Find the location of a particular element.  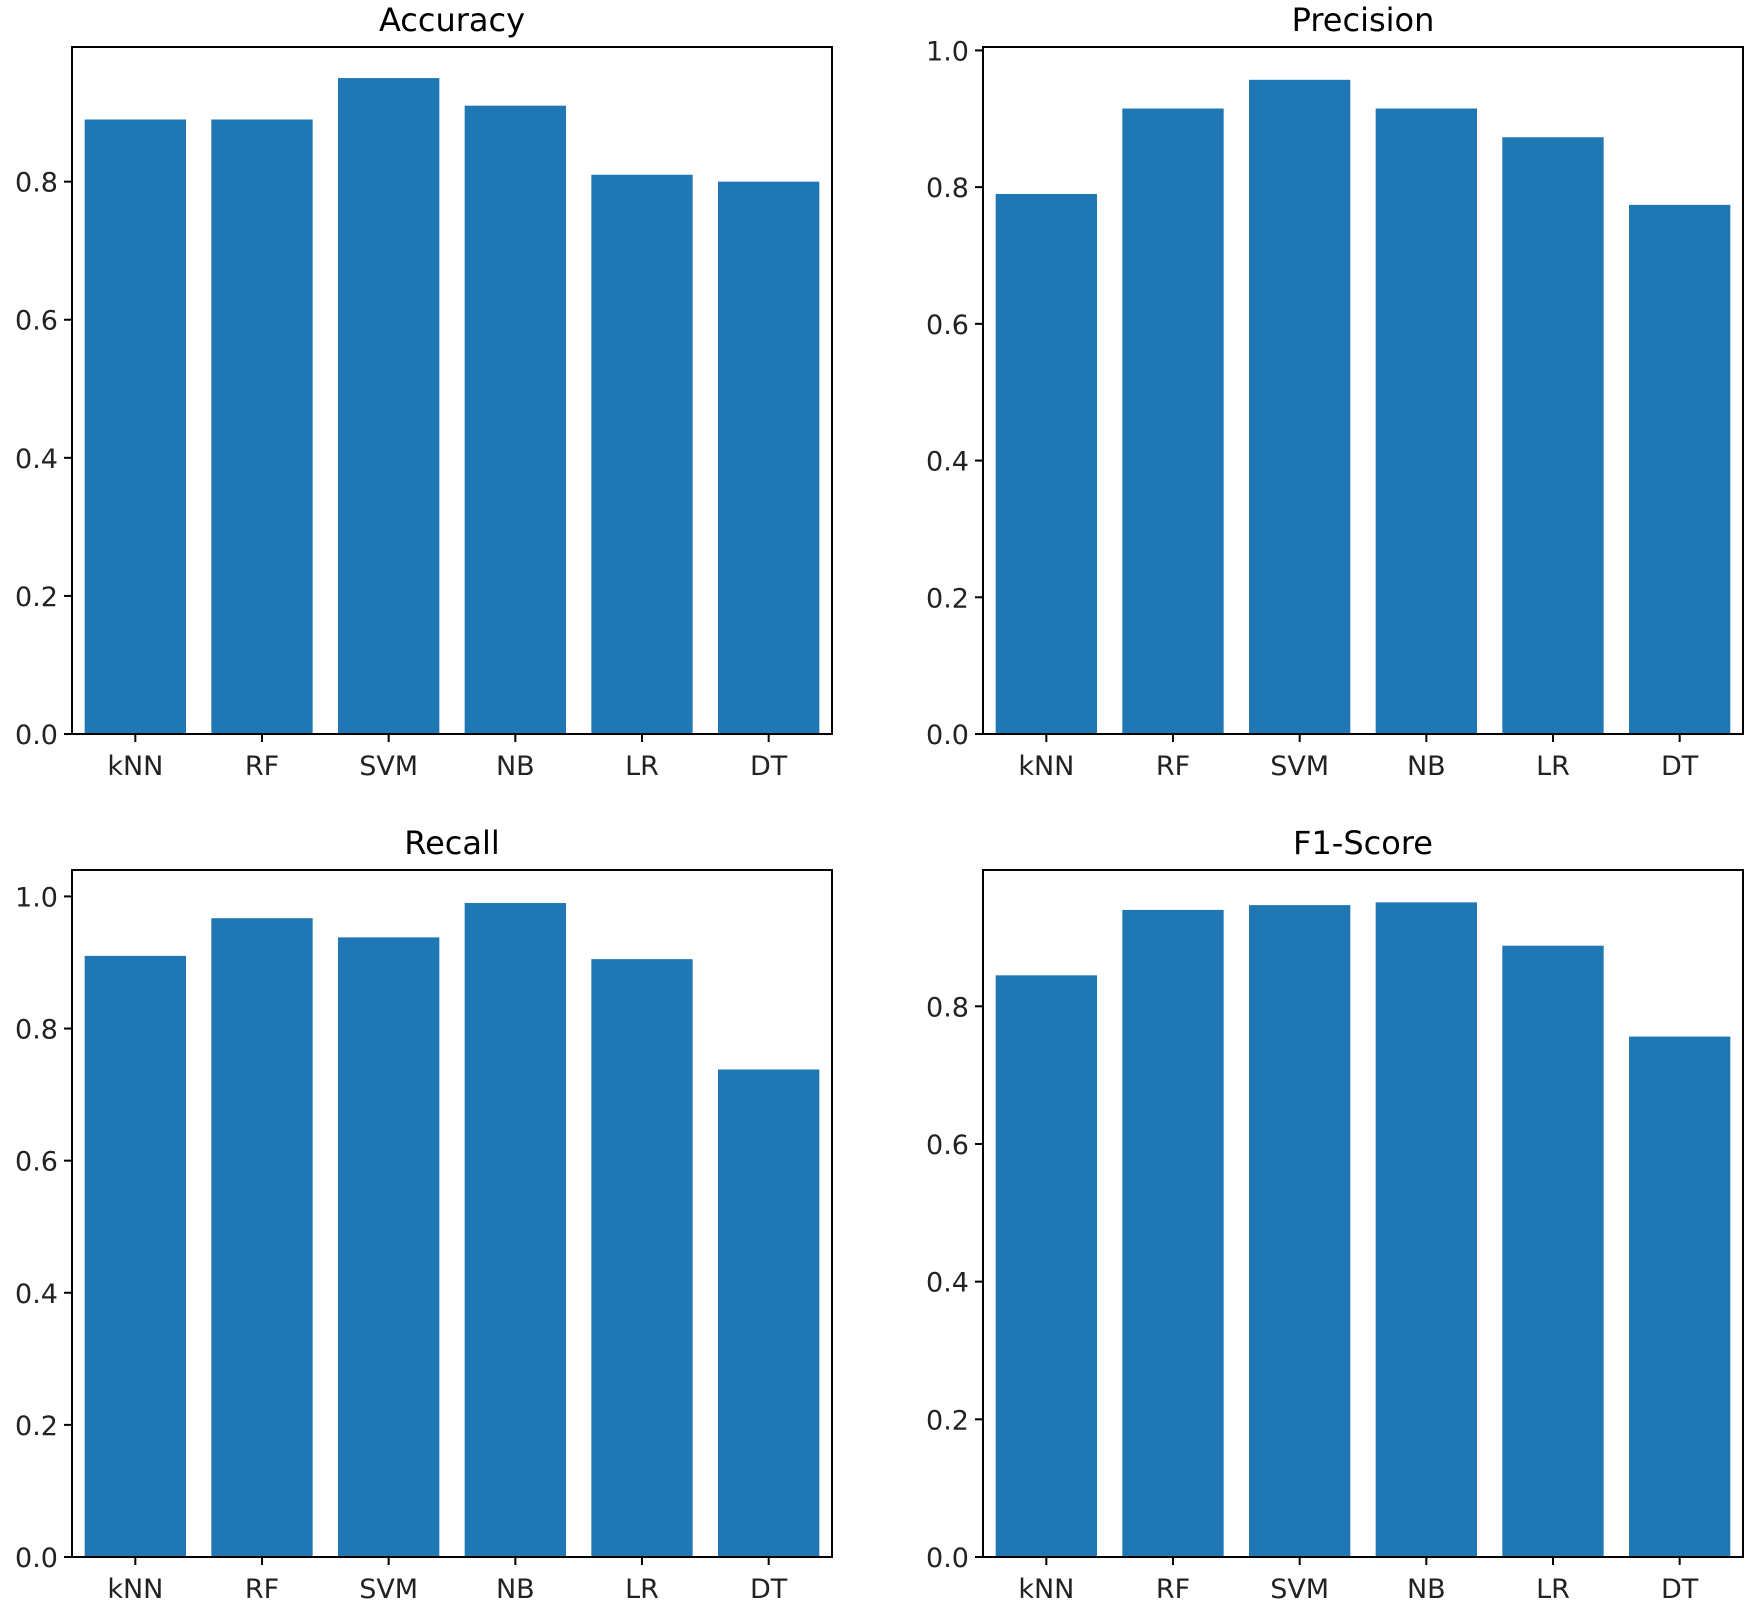

f1-score-bar-lr is located at coordinates (1553, 1251).